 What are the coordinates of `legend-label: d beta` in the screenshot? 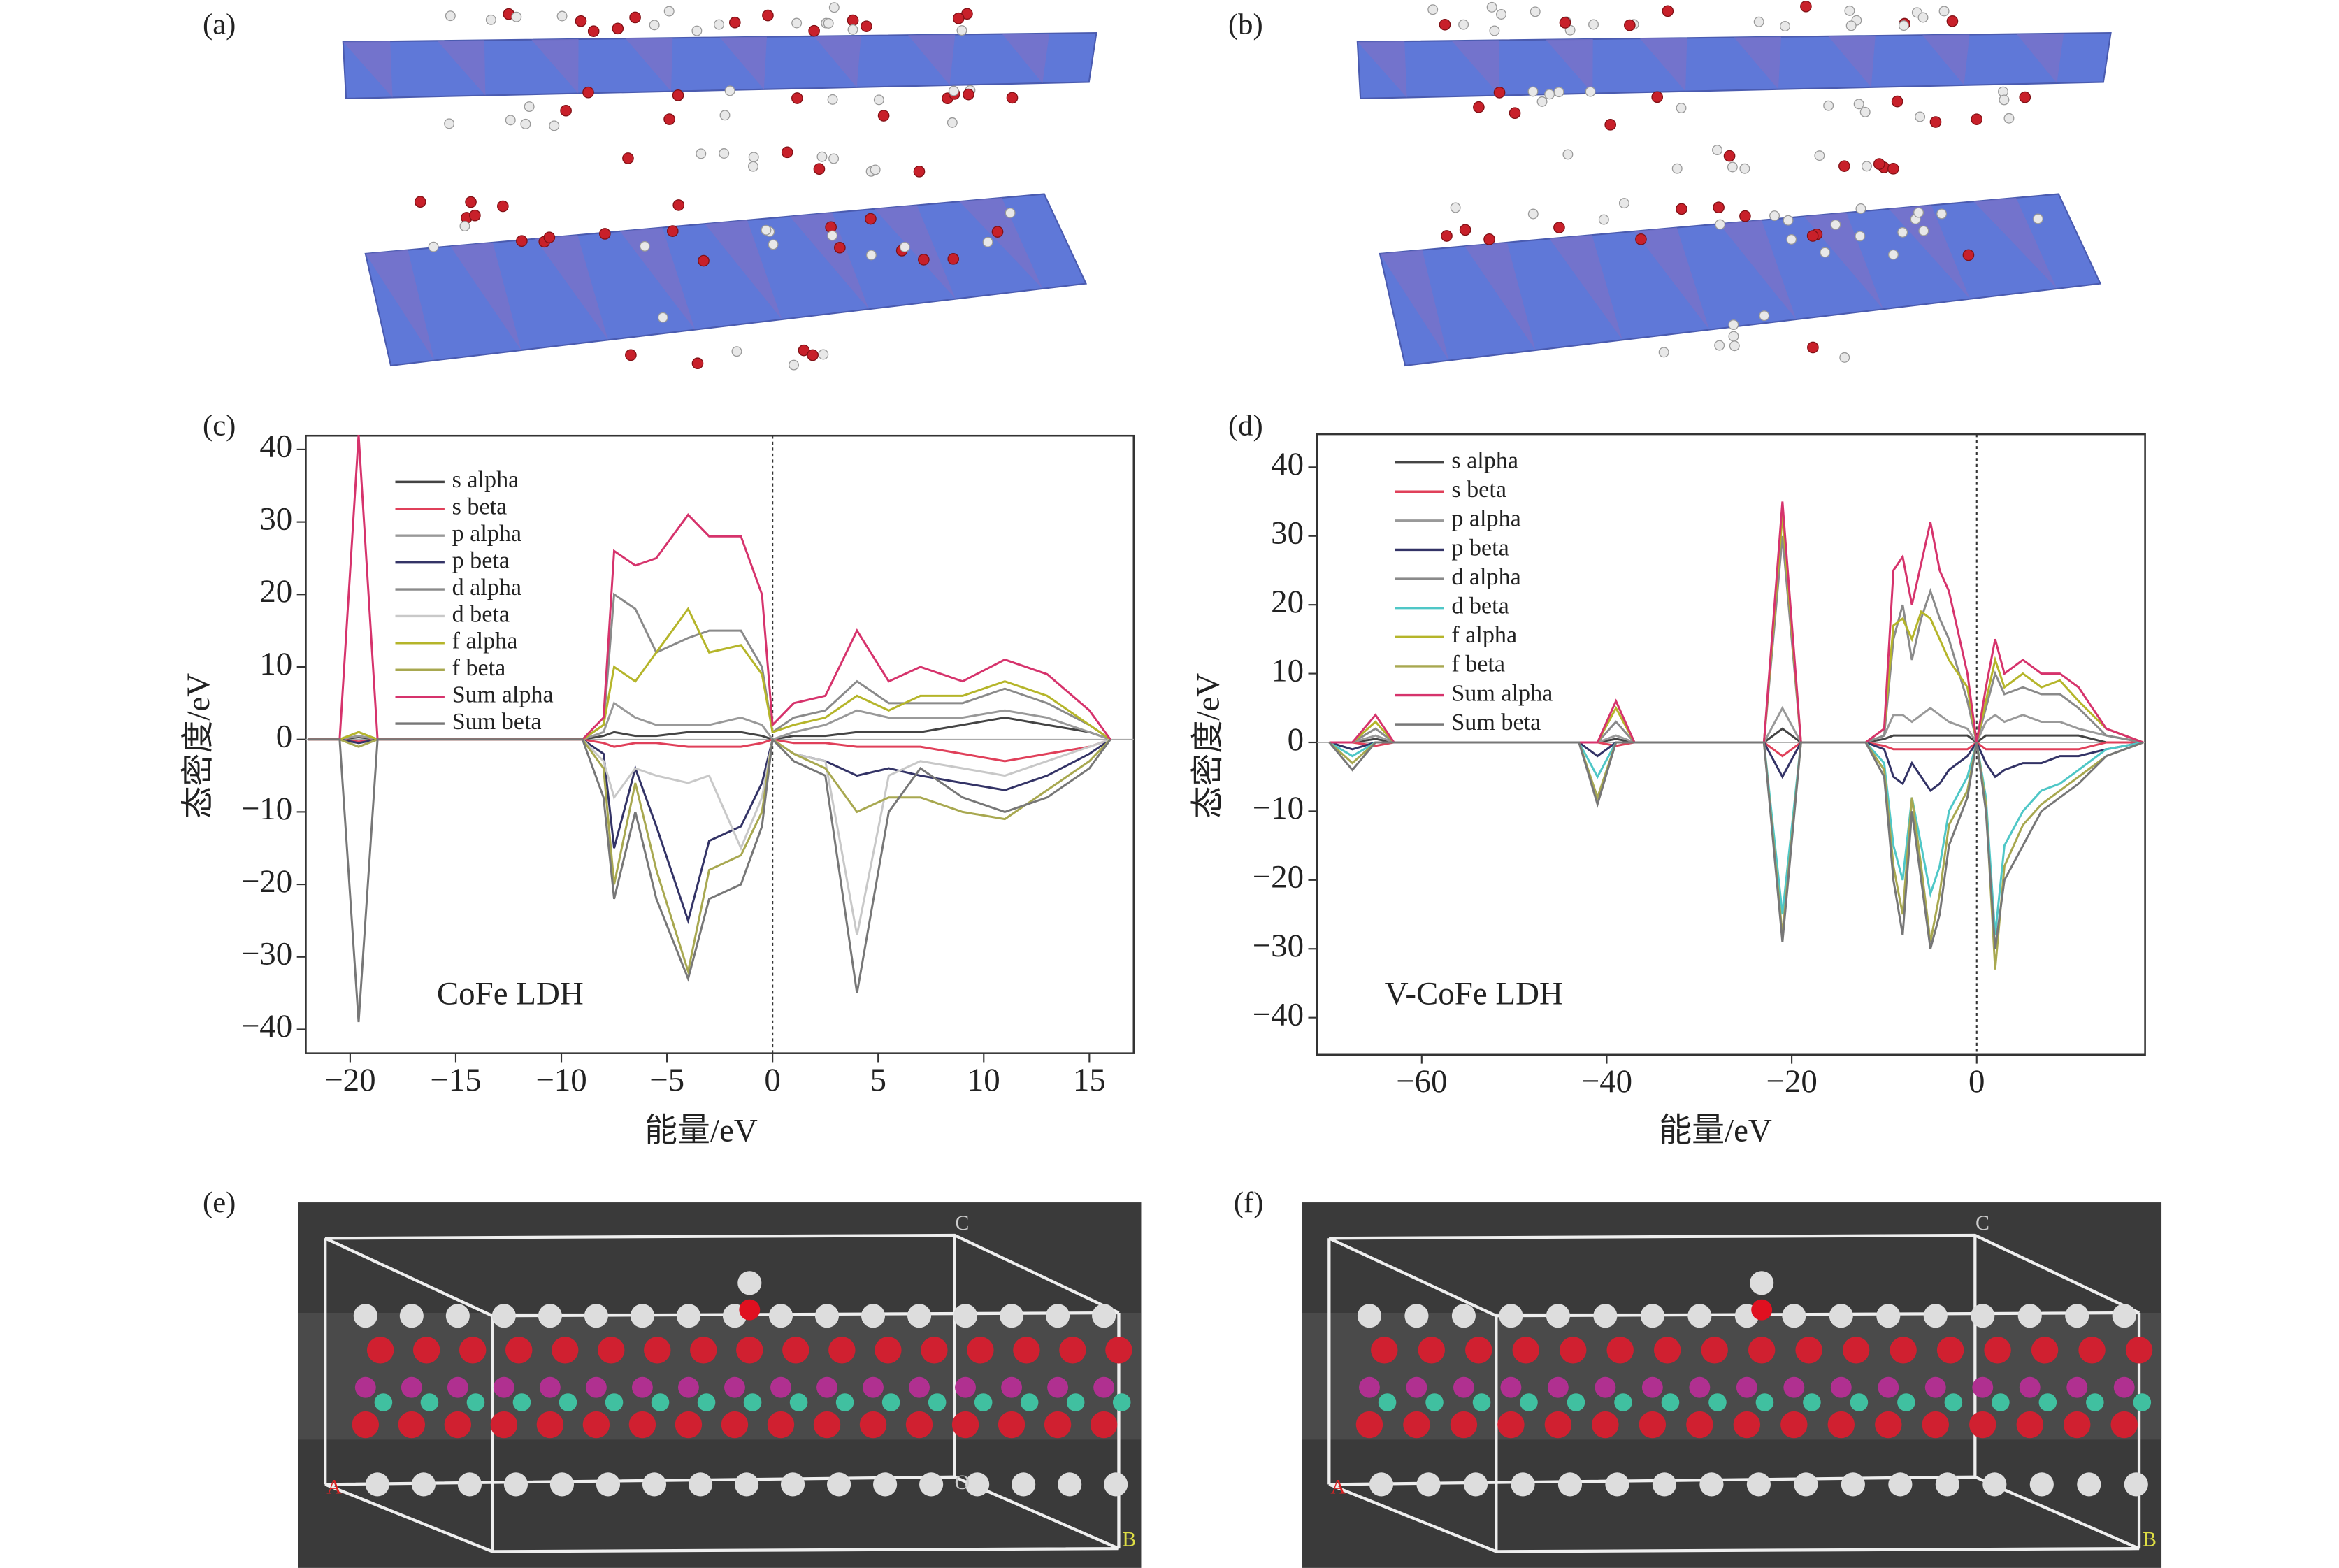 It's located at (1480, 606).